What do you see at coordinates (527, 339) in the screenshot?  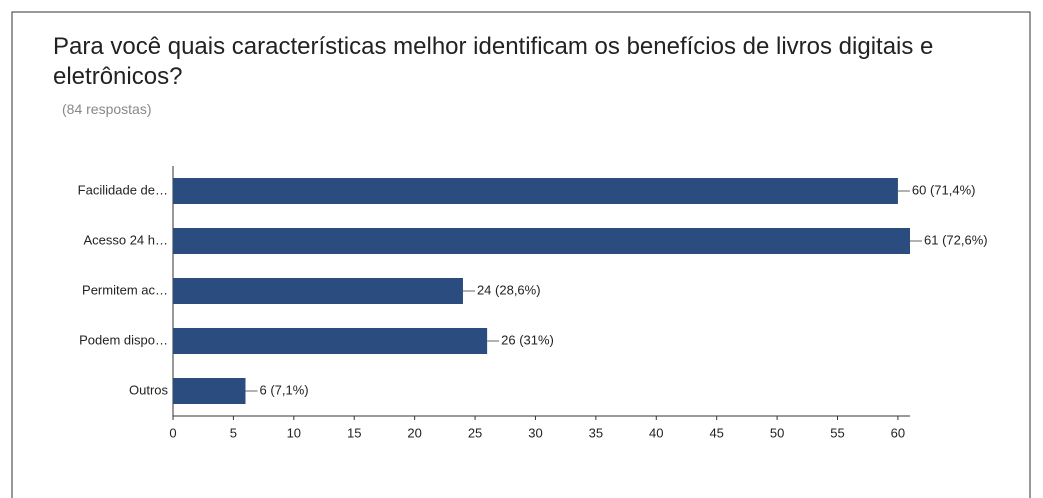 I see `value-label: 26 (31%)` at bounding box center [527, 339].